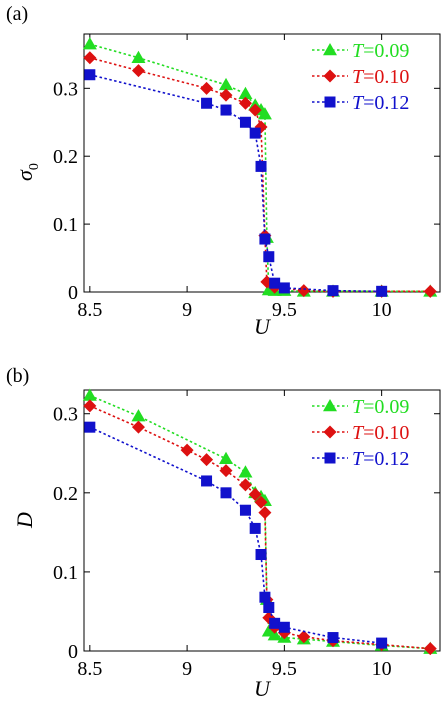  I want to click on panel-b-legend-label: T=0.12, so click(380, 459).